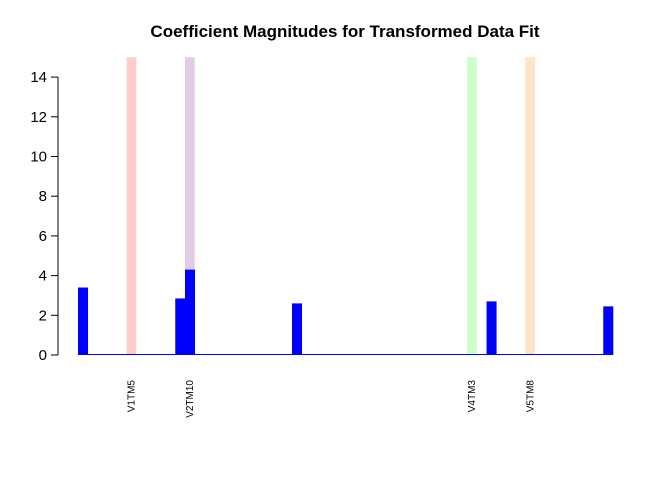 The image size is (672, 480). I want to click on category-label-v2tm10: V2TM10, so click(190, 399).